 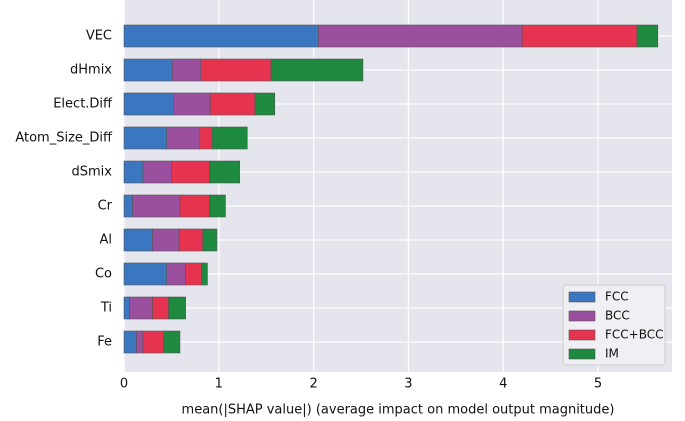 What do you see at coordinates (106, 308) in the screenshot?
I see `y-tick-label: Ti` at bounding box center [106, 308].